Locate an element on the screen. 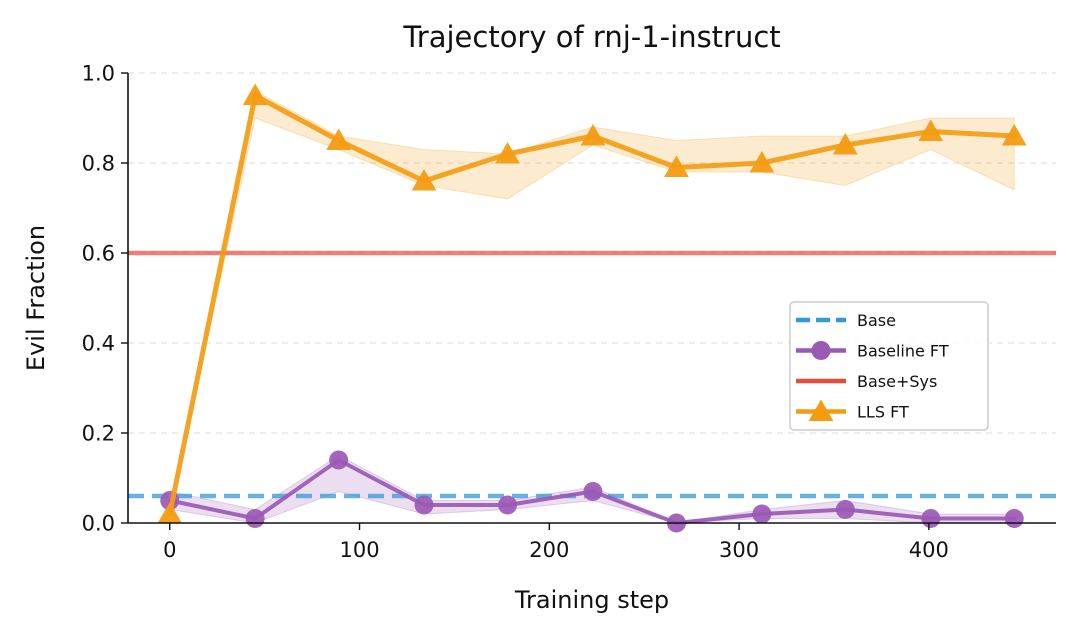 This screenshot has height=637, width=1078. legend-frame is located at coordinates (889, 366).